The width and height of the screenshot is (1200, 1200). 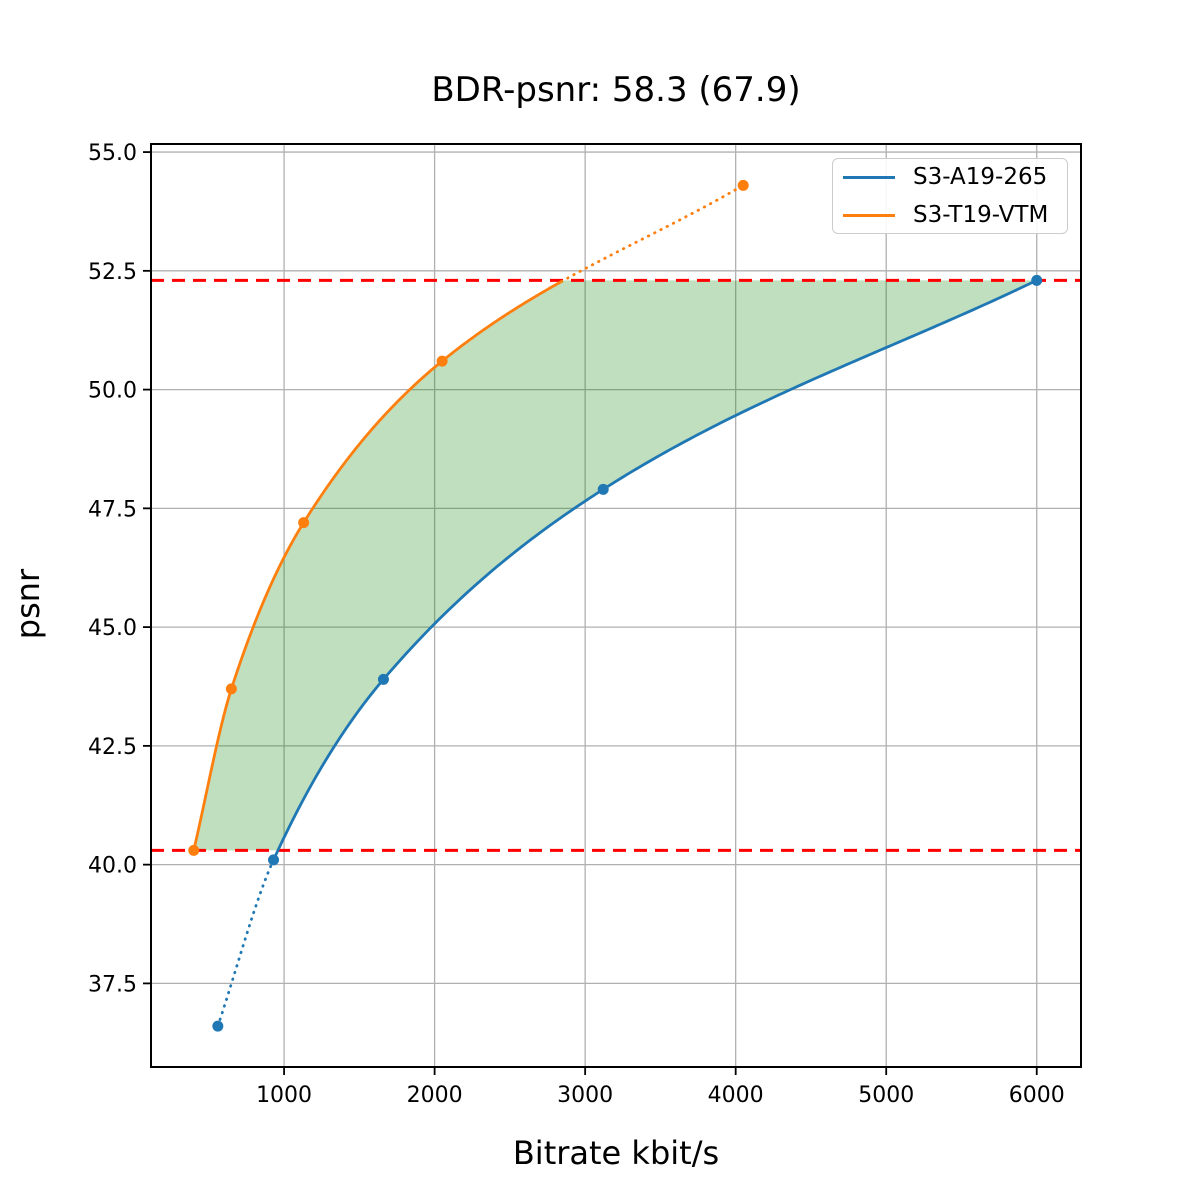 I want to click on legend: S3-A19-265 S3-T19-VTM, so click(x=950, y=196).